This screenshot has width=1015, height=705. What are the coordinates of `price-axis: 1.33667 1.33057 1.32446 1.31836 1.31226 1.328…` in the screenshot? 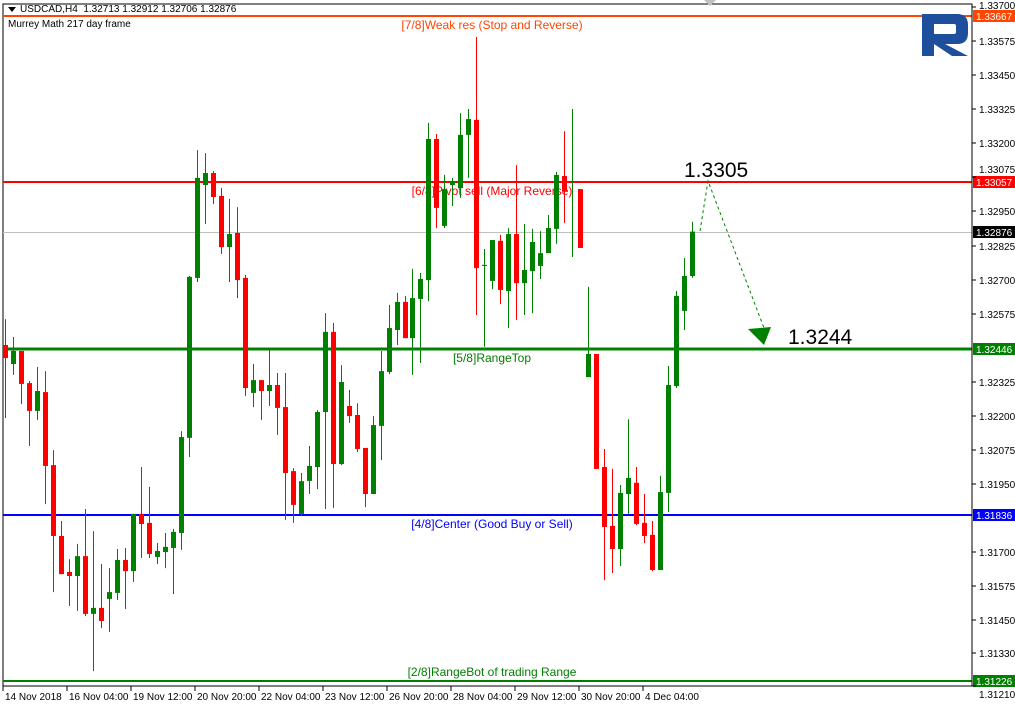 It's located at (993, 351).